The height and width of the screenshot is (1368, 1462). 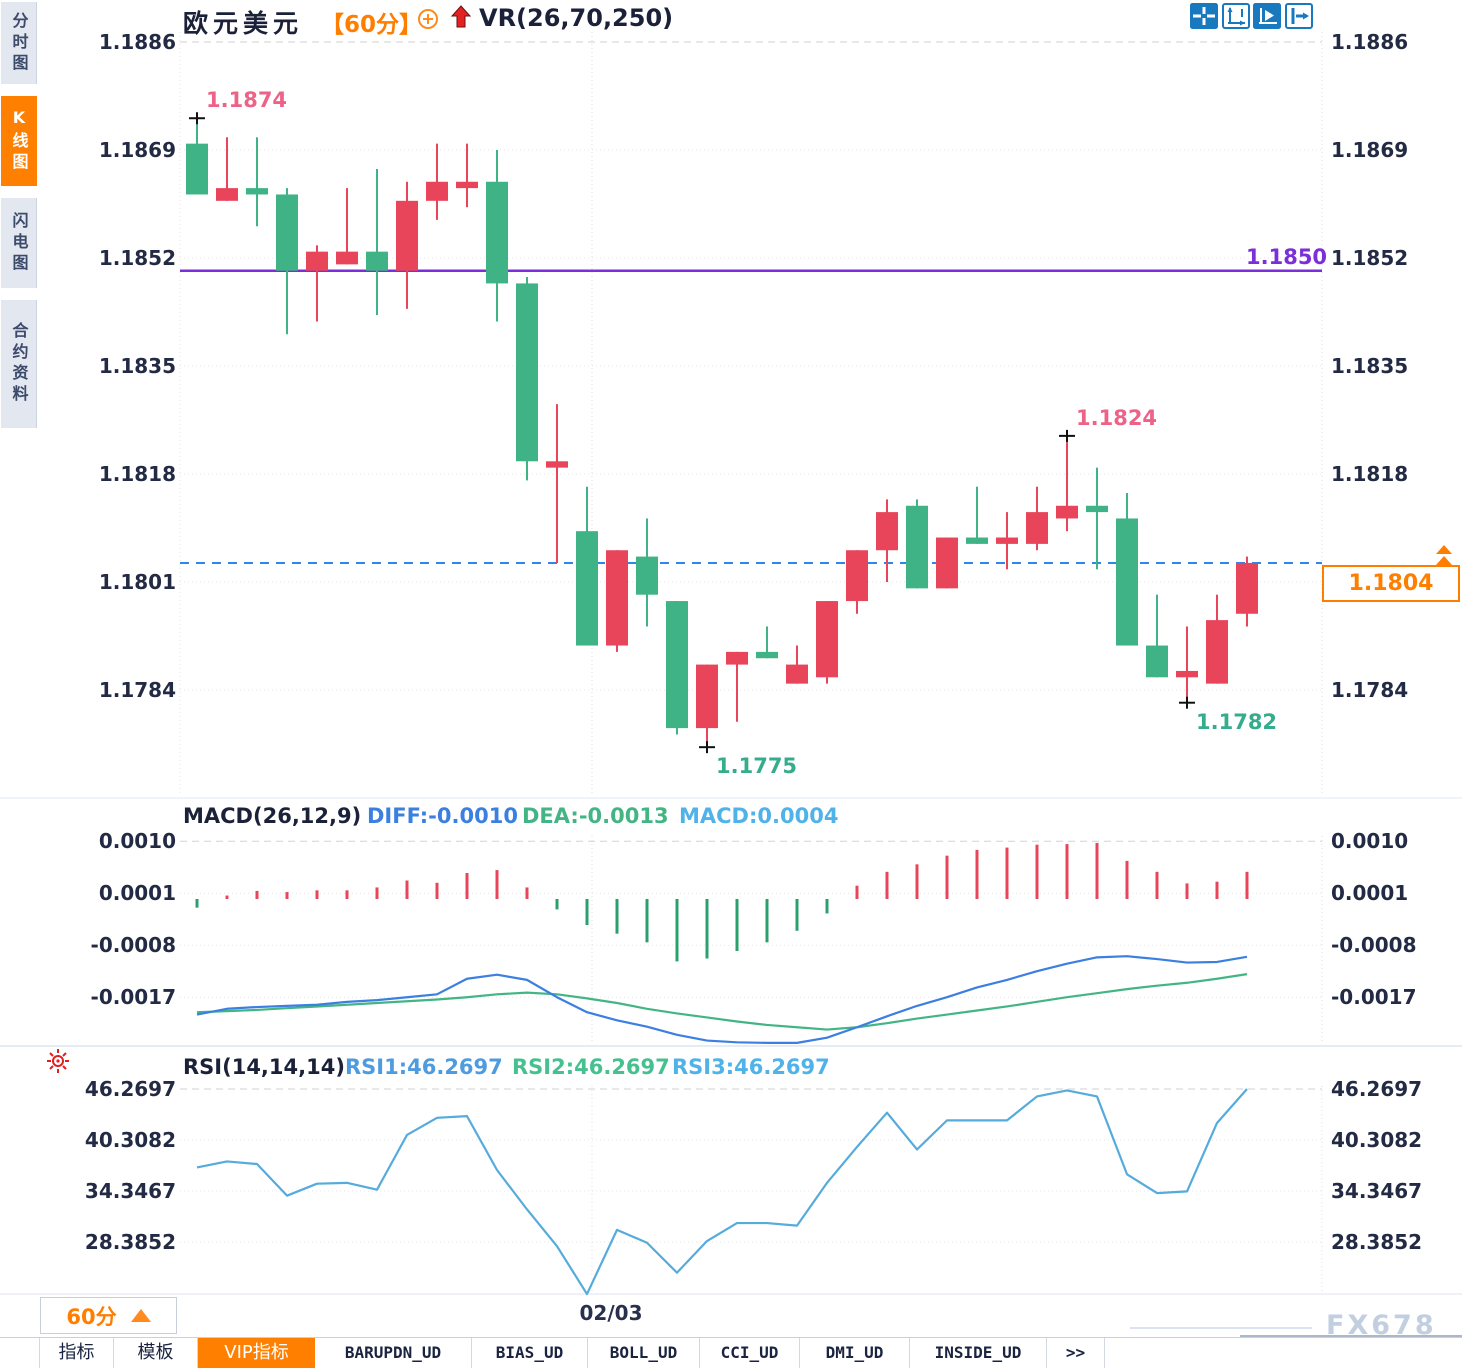 I want to click on bottom-tab-INSIDE_UD: INSIDE_UD, so click(x=978, y=1353).